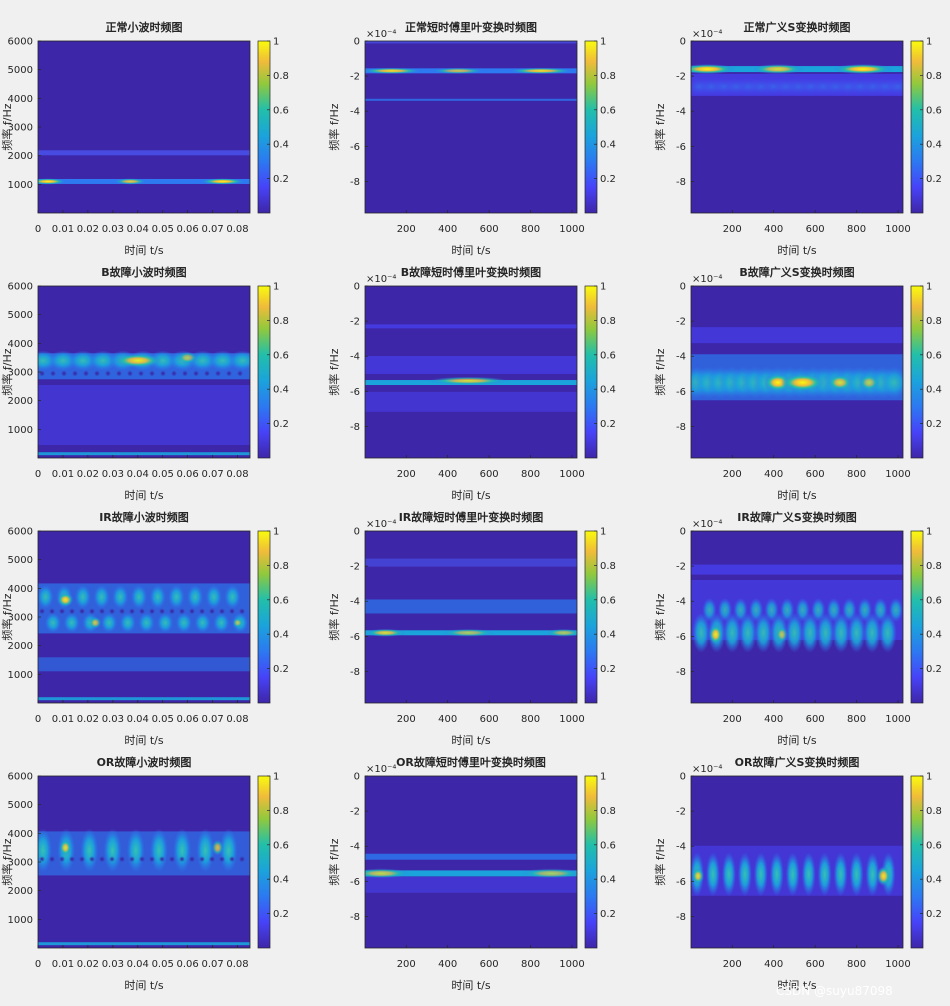 This screenshot has width=950, height=1006. I want to click on y-tick-label: 6000, so click(20, 42).